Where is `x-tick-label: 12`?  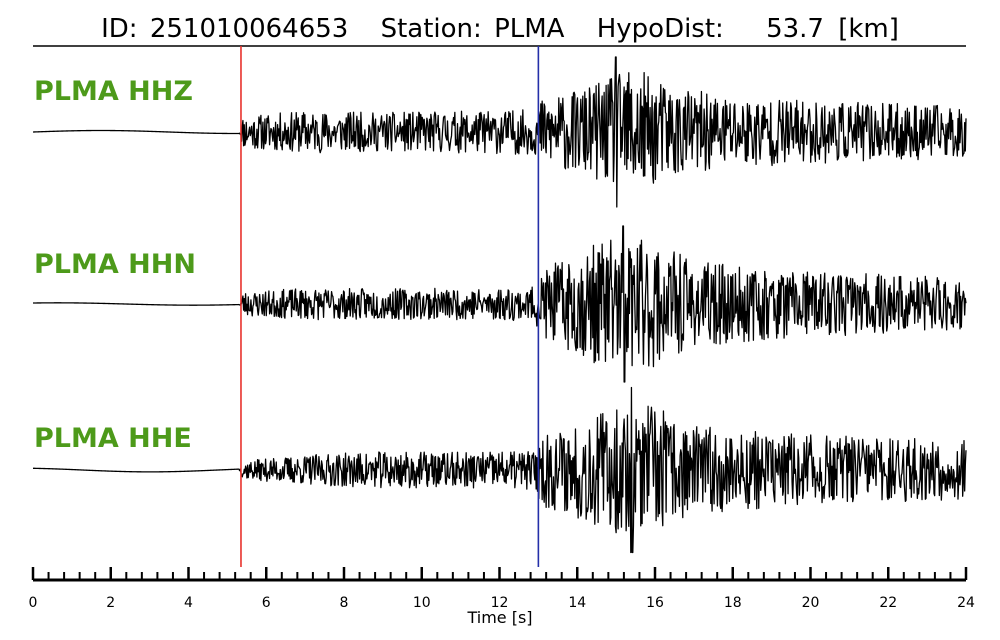
x-tick-label: 12 is located at coordinates (500, 603).